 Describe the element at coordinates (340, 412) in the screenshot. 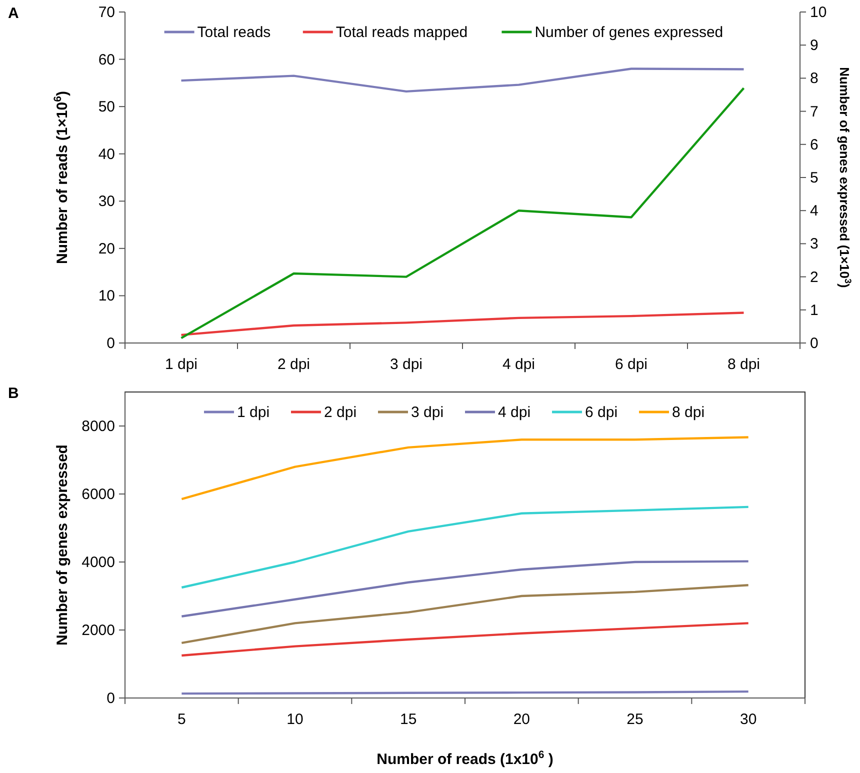

I see `legend-label: 2 dpi` at that location.